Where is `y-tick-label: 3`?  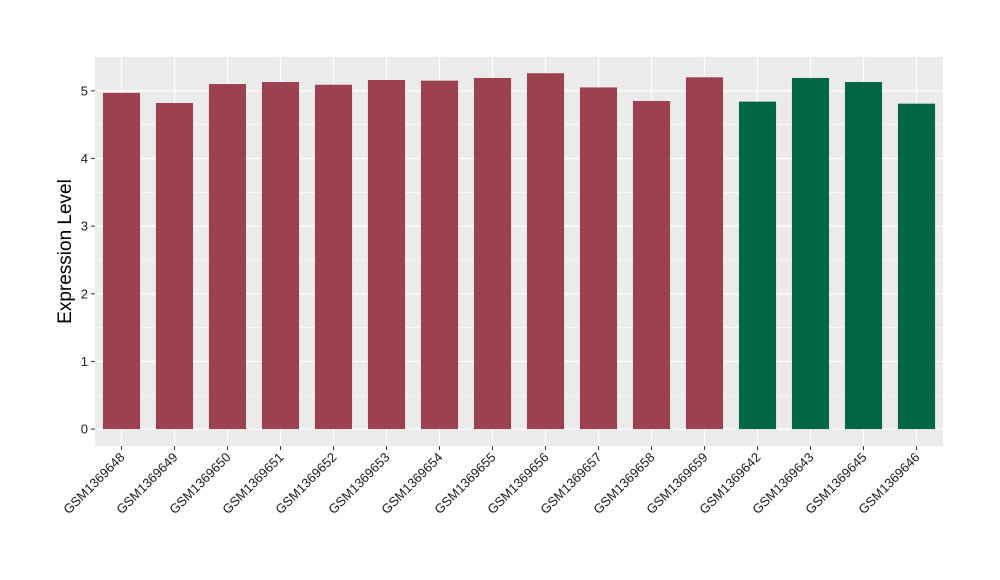
y-tick-label: 3 is located at coordinates (84, 226).